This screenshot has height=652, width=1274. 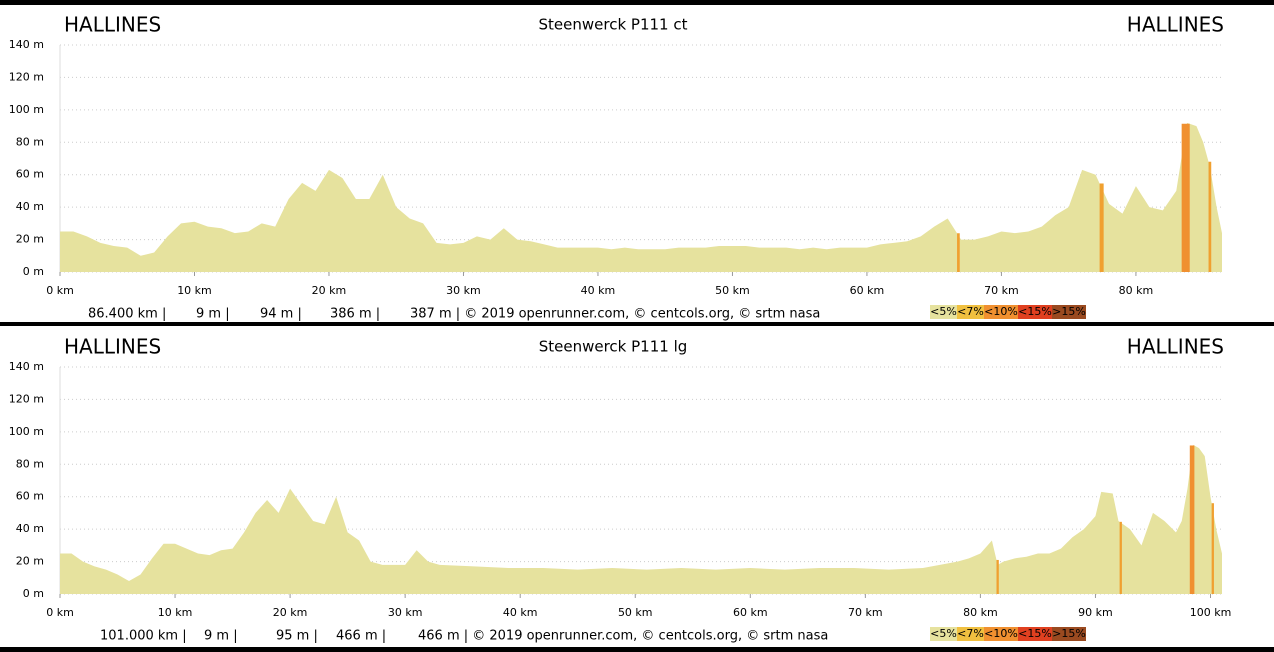 What do you see at coordinates (637, 2) in the screenshot?
I see `top-bar` at bounding box center [637, 2].